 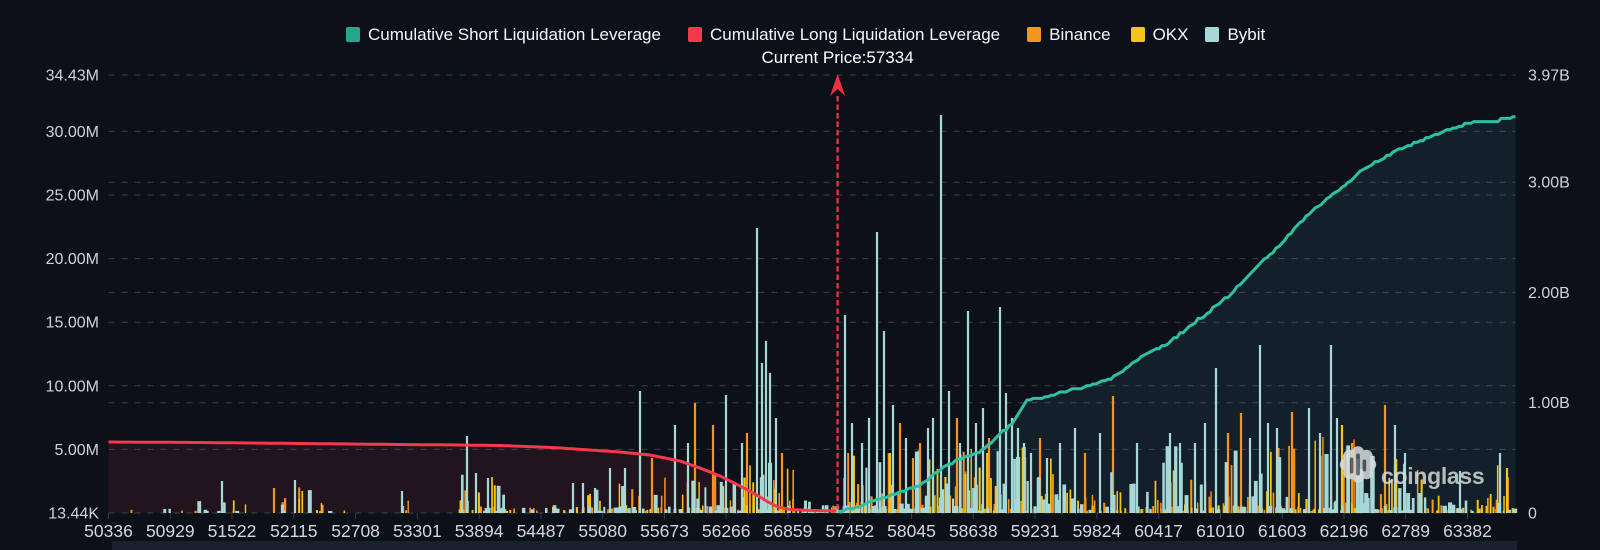 What do you see at coordinates (1432, 476) in the screenshot?
I see `svg-text: coinglass` at bounding box center [1432, 476].